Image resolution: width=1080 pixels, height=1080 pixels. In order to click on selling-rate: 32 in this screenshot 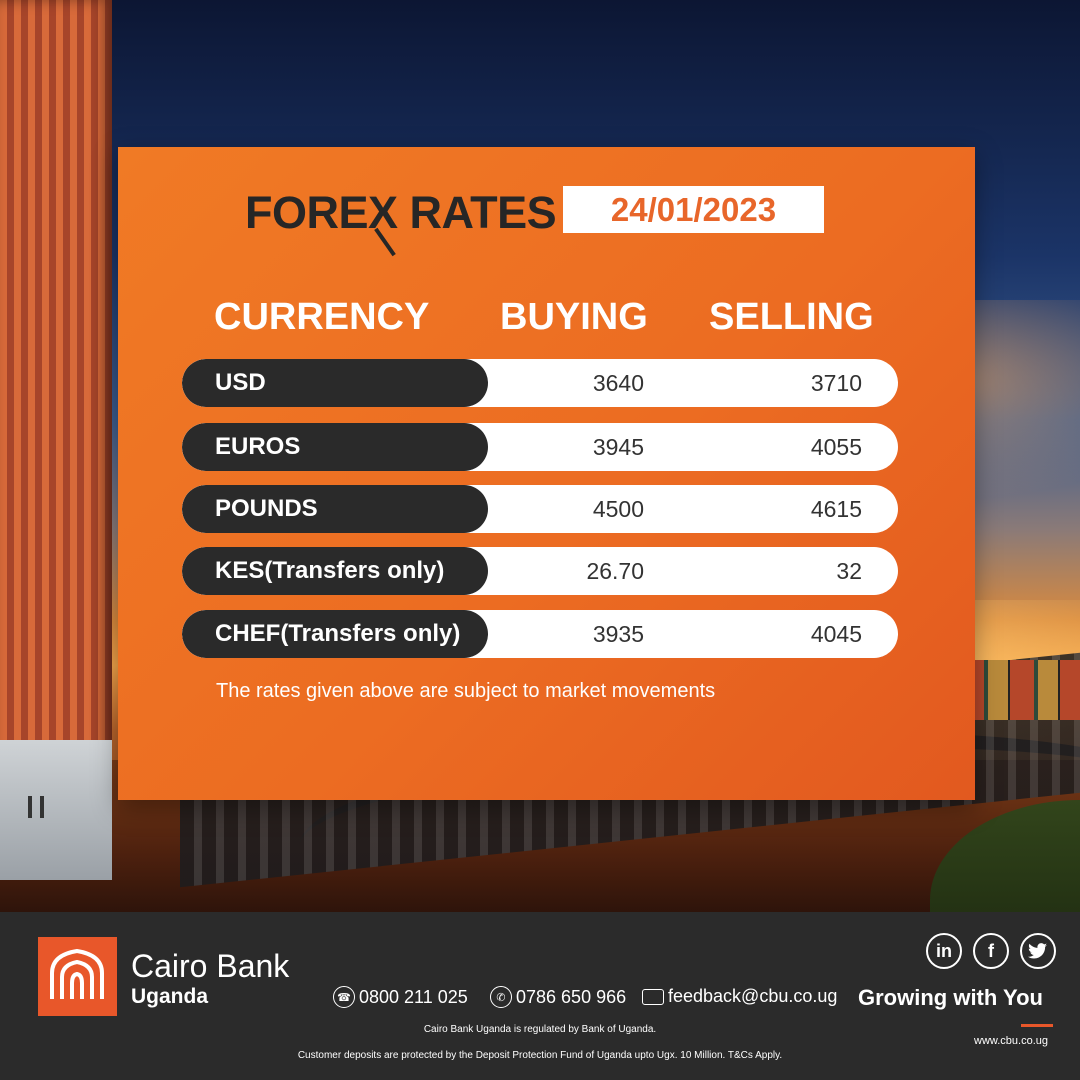, I will do `click(849, 570)`.